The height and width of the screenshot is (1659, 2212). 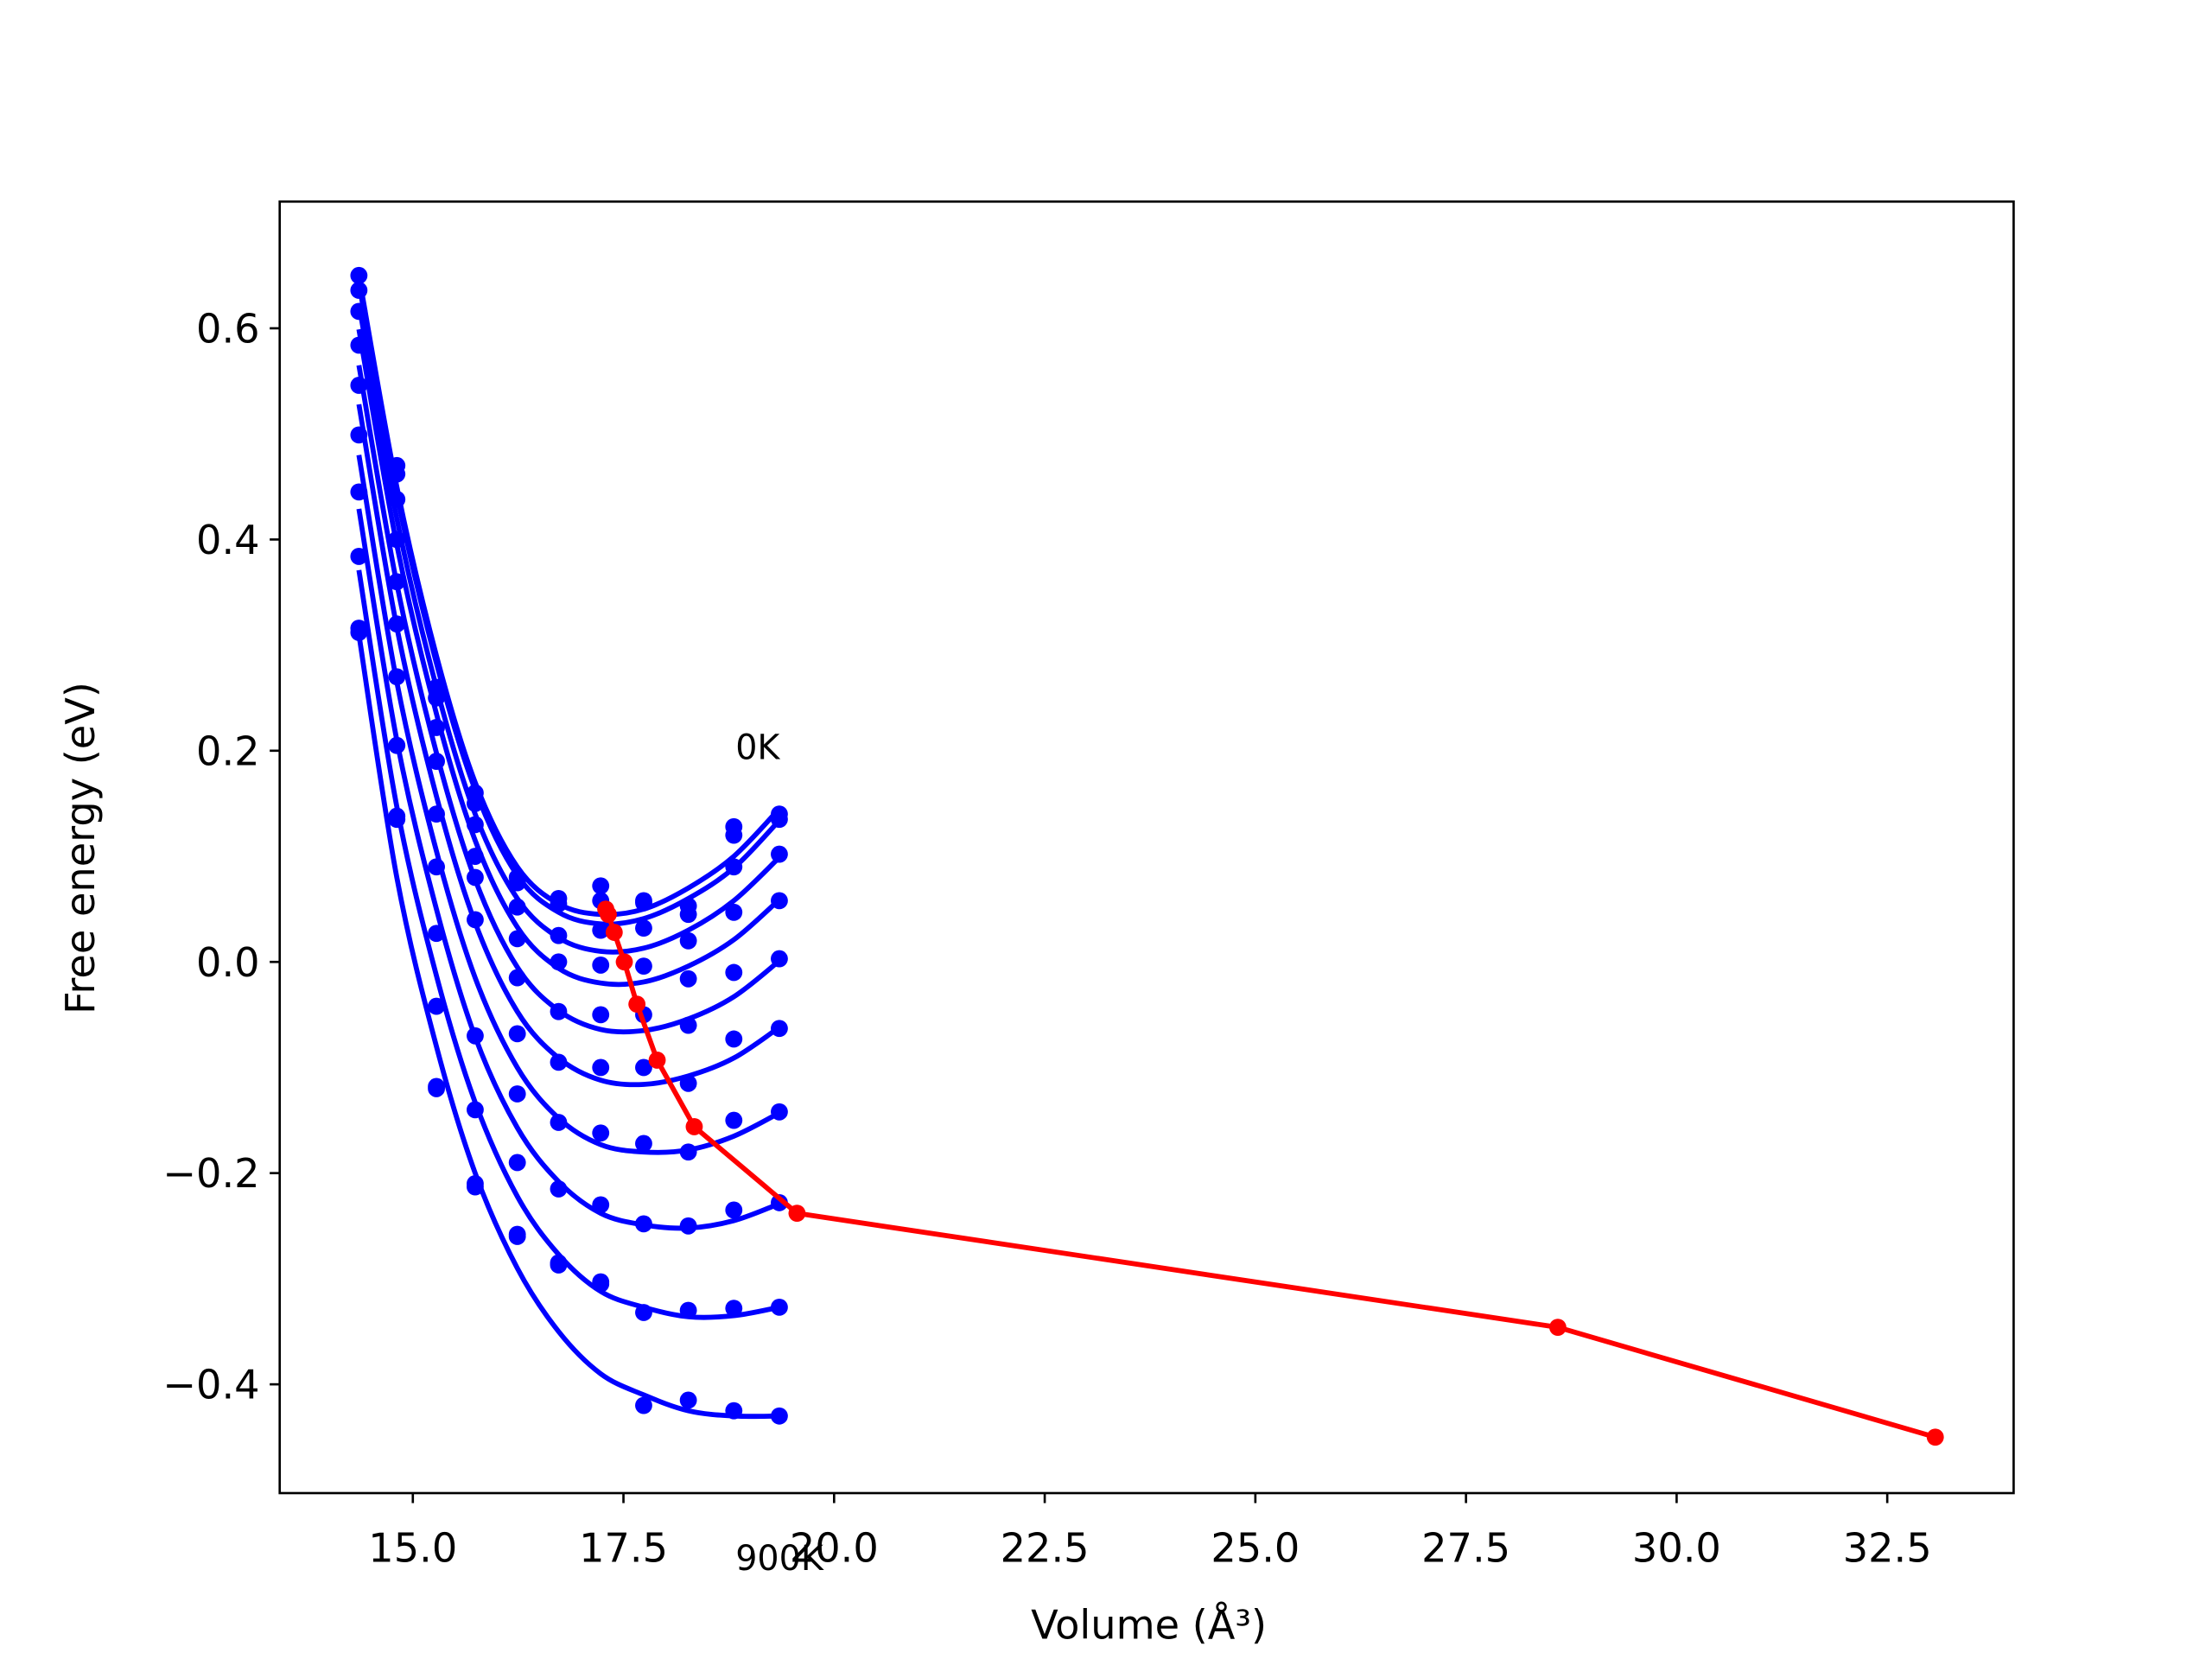 What do you see at coordinates (623, 1547) in the screenshot?
I see `x-tick-label: 17.5` at bounding box center [623, 1547].